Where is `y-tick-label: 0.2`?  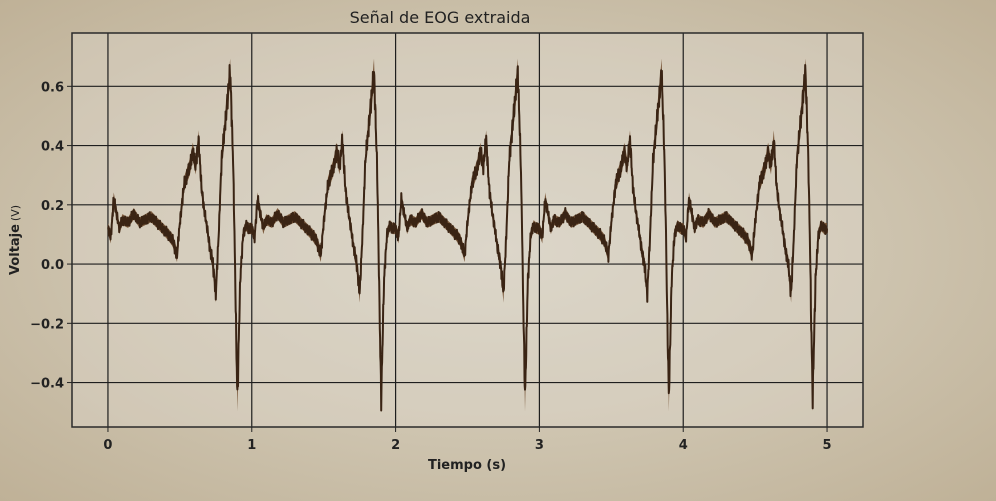 y-tick-label: 0.2 is located at coordinates (52, 206).